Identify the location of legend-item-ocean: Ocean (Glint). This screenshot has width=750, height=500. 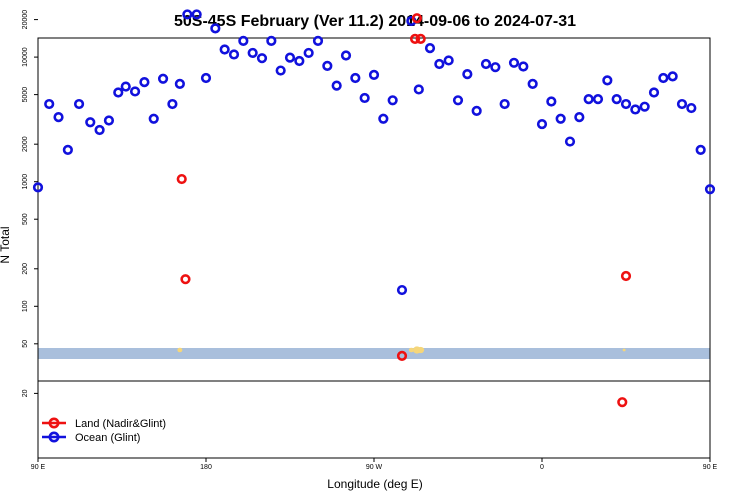
(91, 437).